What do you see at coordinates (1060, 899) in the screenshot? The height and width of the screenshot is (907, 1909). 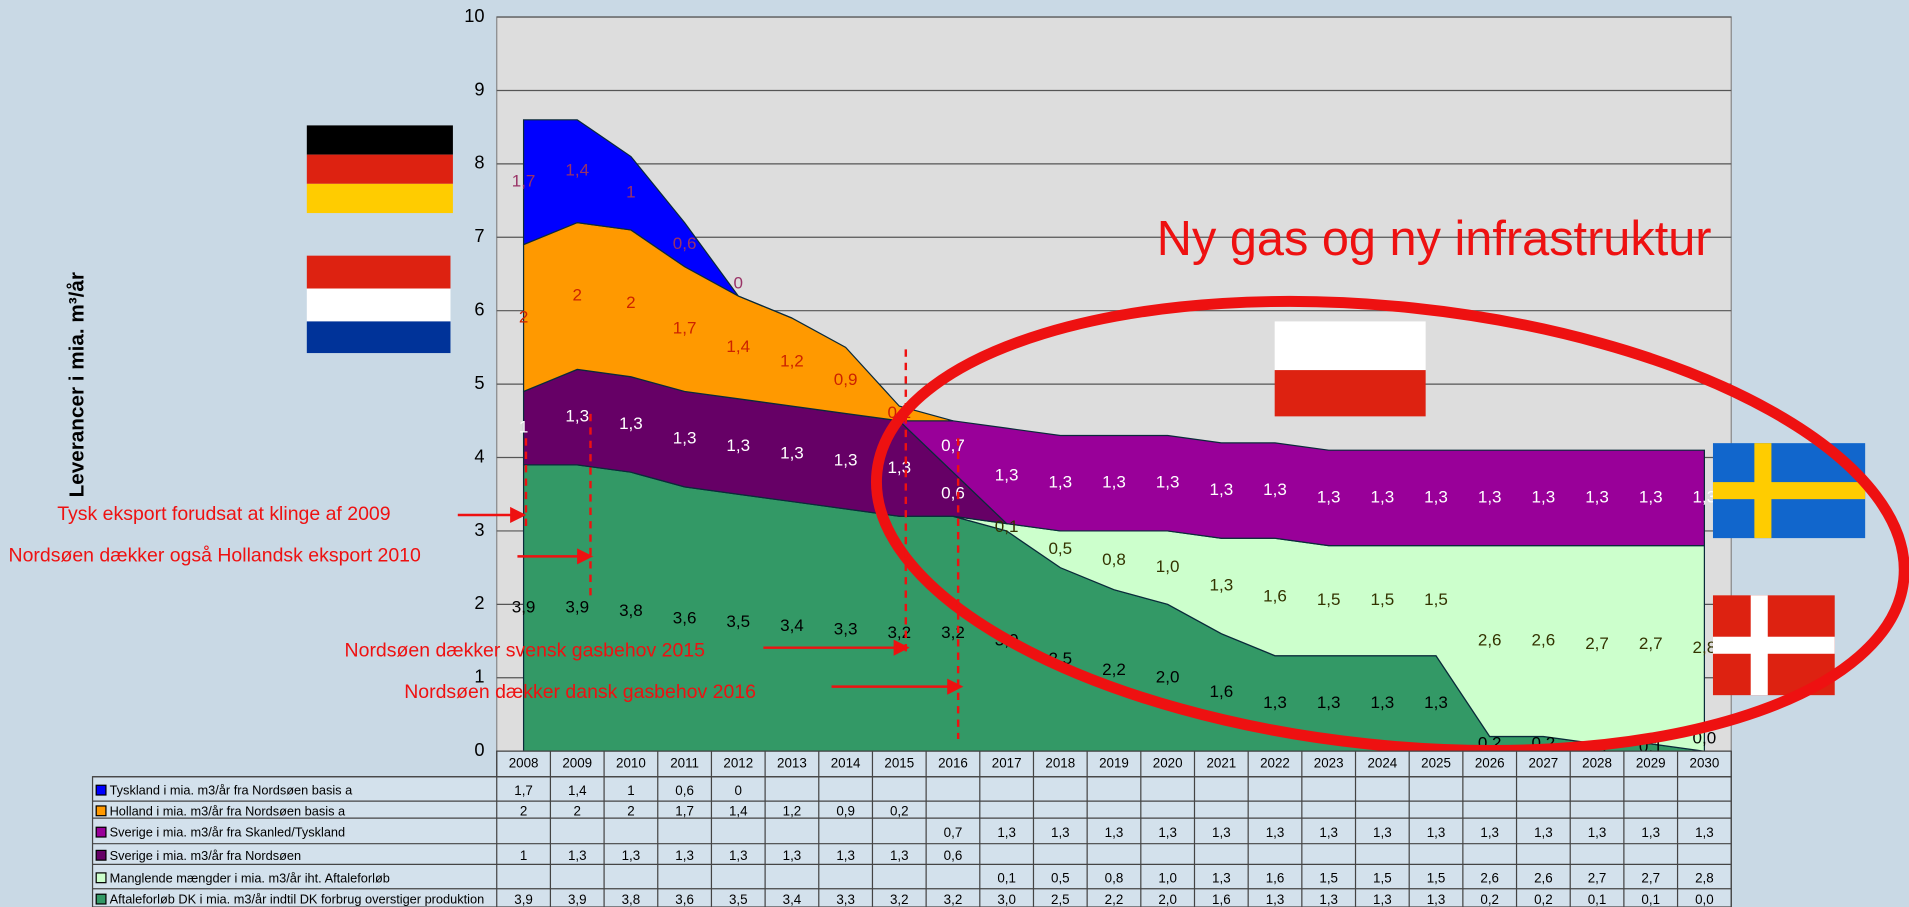 I see `table-cell: 2,5` at bounding box center [1060, 899].